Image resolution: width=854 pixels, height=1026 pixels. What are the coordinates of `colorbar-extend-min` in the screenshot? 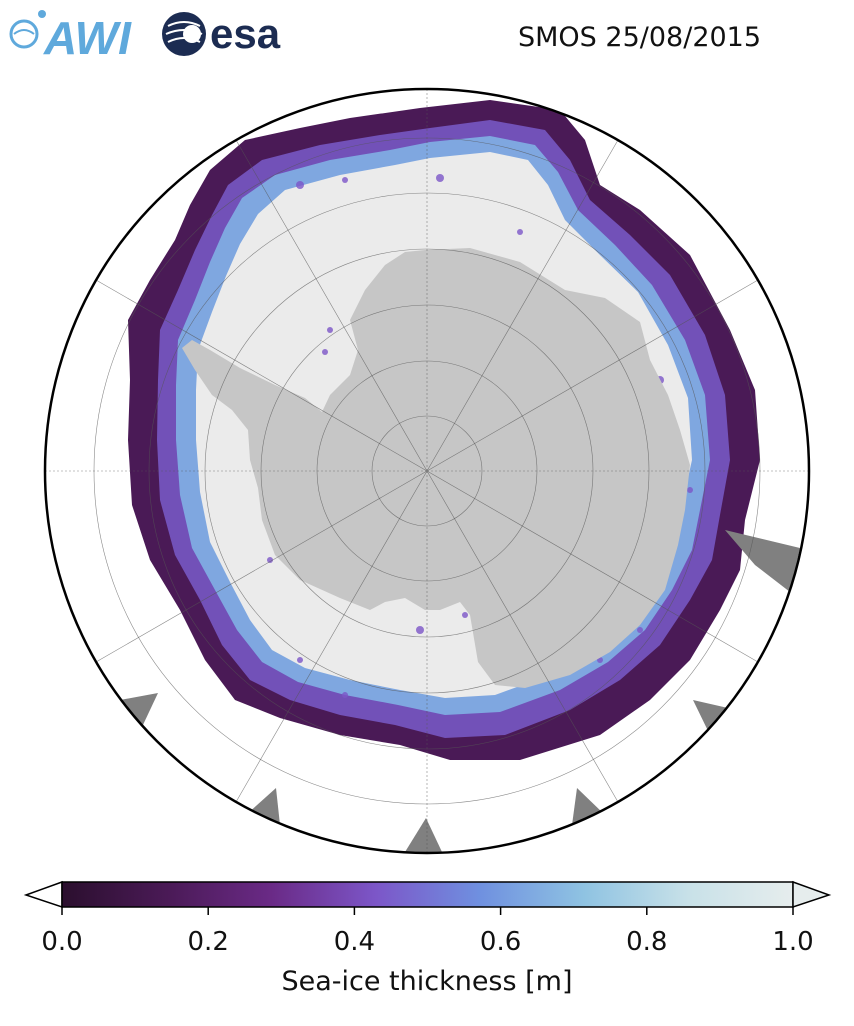 It's located at (43, 894).